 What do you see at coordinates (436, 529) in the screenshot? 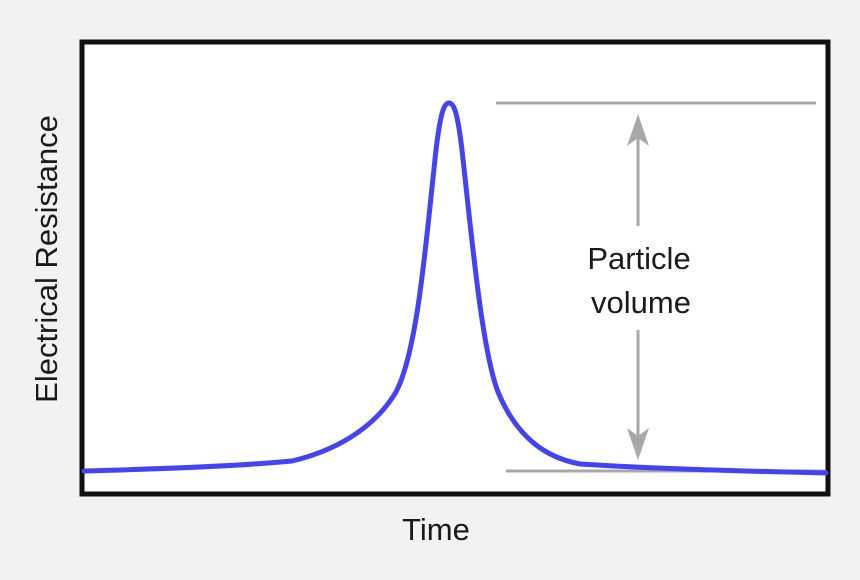
I see `x-axis-label: Time` at bounding box center [436, 529].